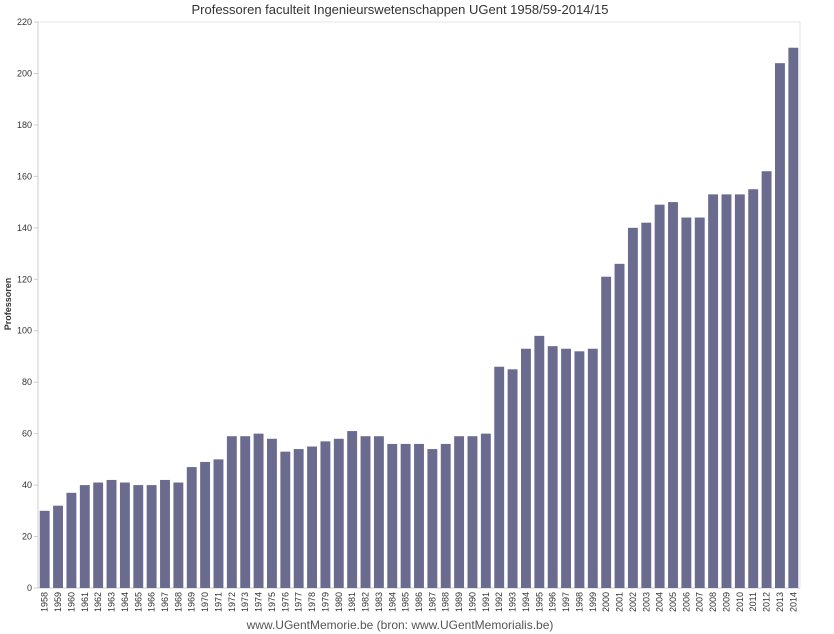 The width and height of the screenshot is (834, 634). Describe the element at coordinates (432, 602) in the screenshot. I see `x-tick-label: 1987` at that location.